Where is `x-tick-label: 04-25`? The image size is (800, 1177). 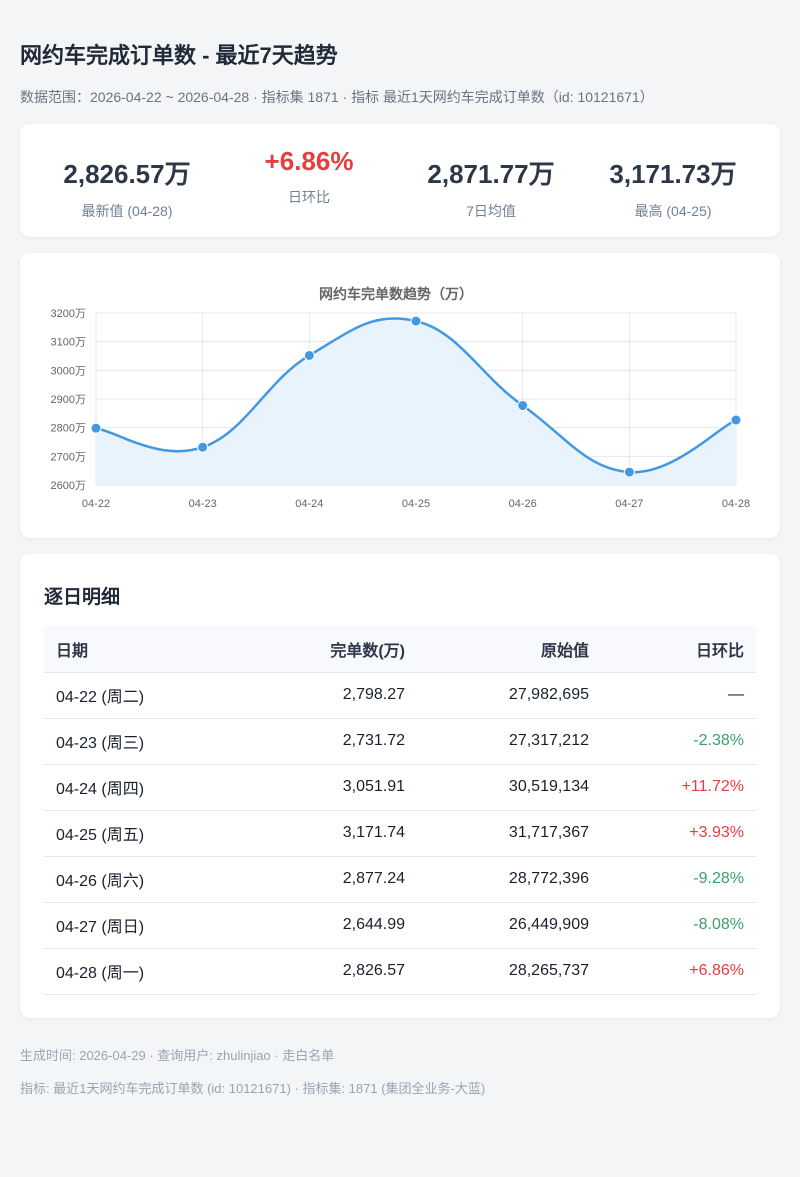 x-tick-label: 04-25 is located at coordinates (416, 504).